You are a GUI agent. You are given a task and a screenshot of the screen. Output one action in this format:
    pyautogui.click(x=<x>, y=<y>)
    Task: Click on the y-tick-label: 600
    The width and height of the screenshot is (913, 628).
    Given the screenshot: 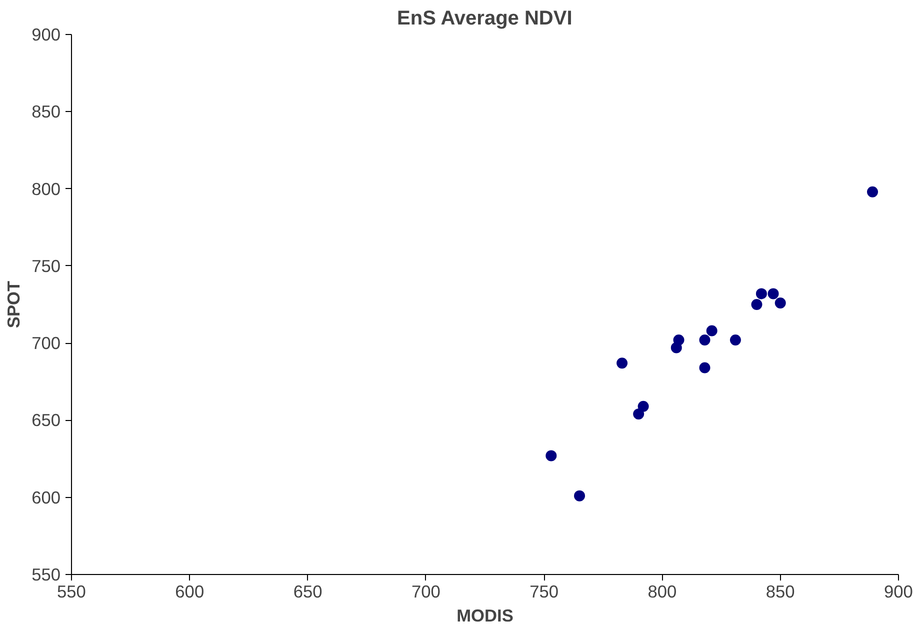 What is the action you would take?
    pyautogui.click(x=46, y=497)
    